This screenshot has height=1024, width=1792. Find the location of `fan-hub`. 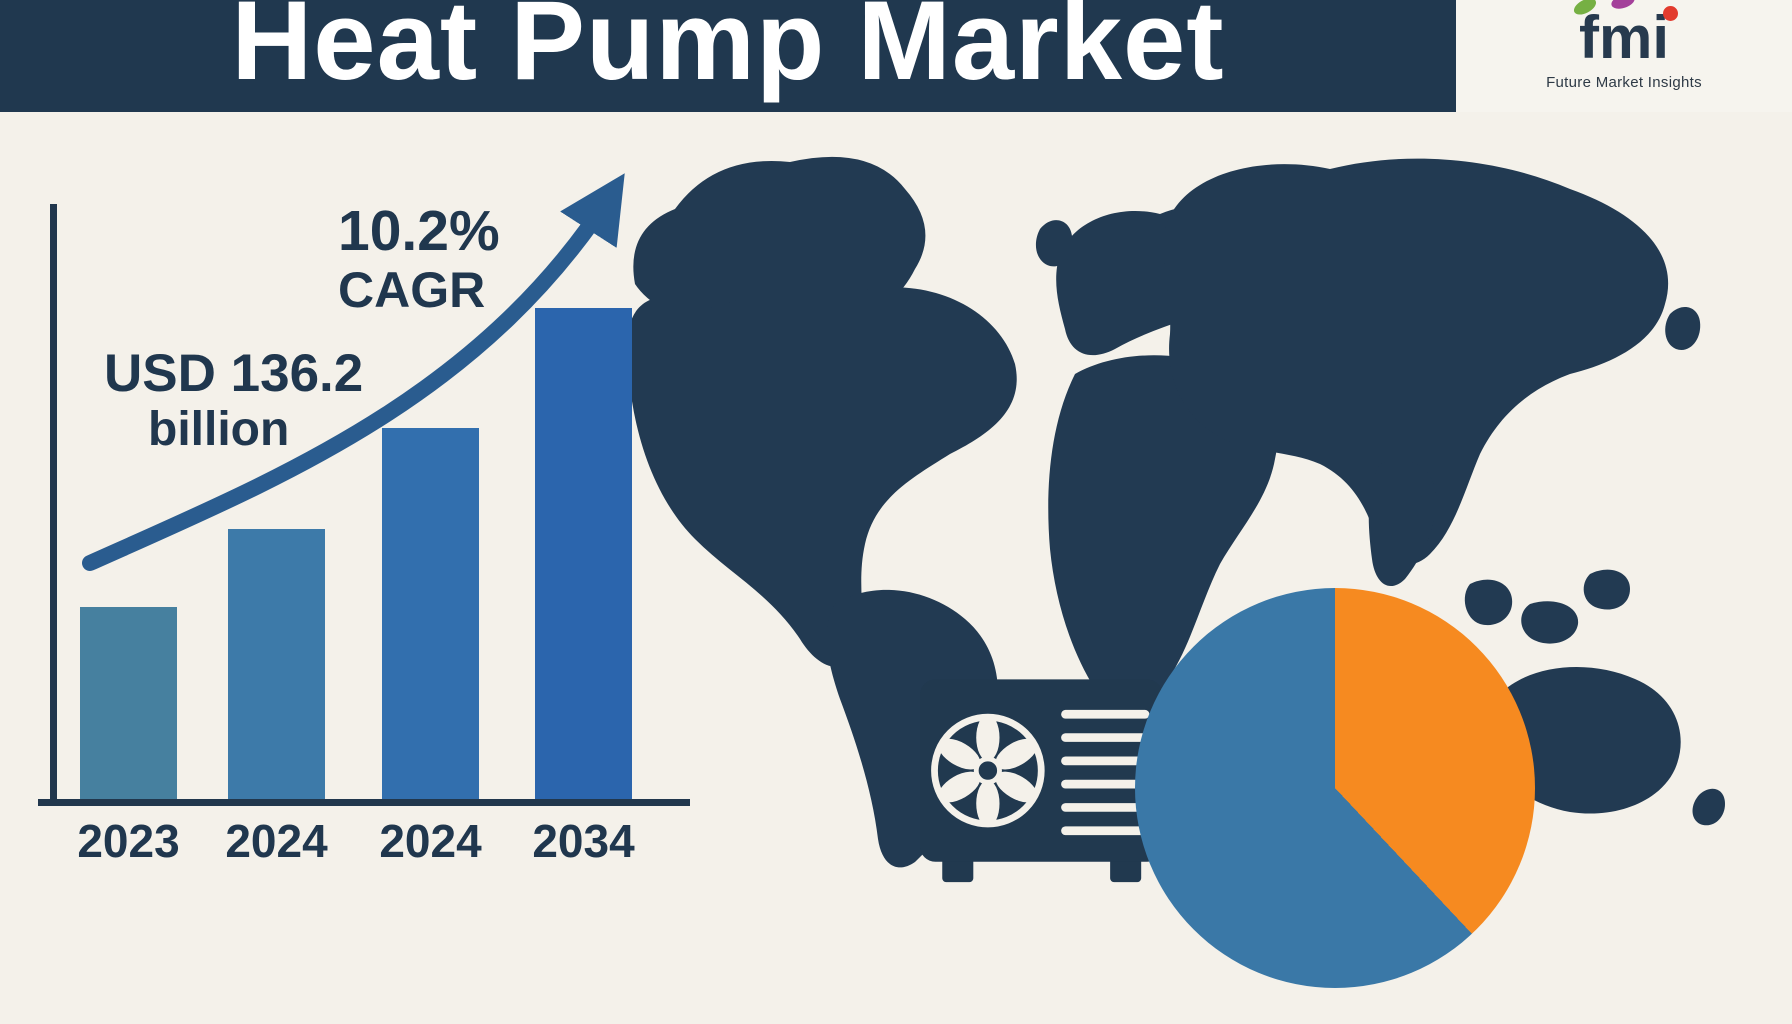

fan-hub is located at coordinates (987, 770).